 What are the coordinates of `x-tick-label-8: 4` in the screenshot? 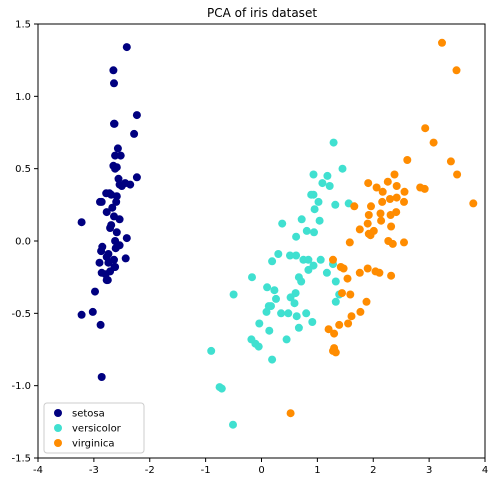 It's located at (485, 470).